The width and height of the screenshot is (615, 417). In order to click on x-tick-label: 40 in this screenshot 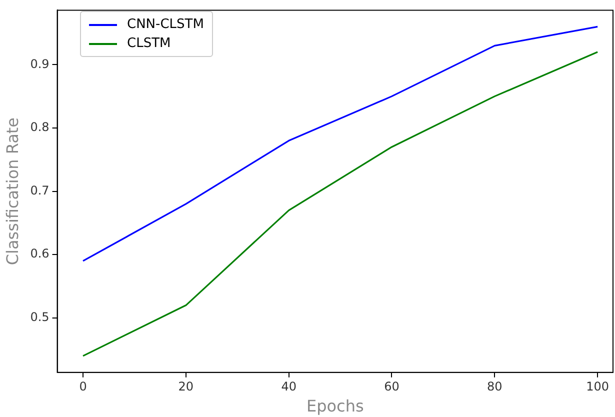, I will do `click(288, 387)`.